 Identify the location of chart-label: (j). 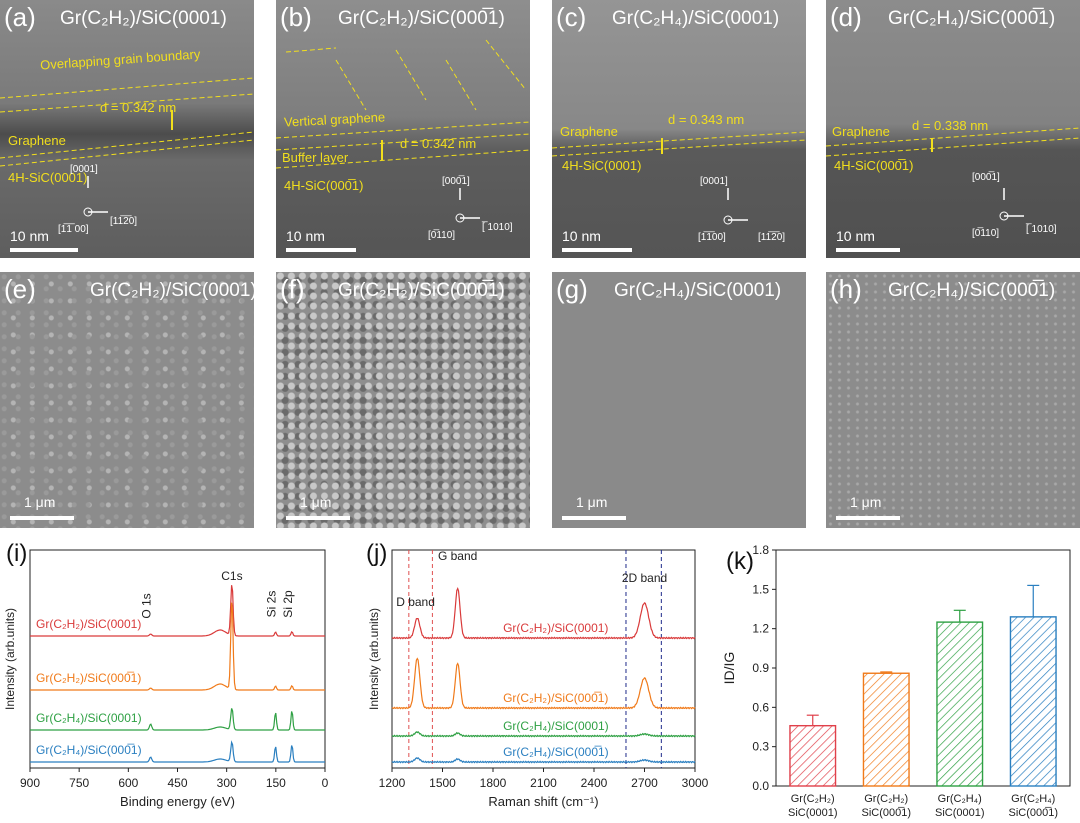
(377, 553).